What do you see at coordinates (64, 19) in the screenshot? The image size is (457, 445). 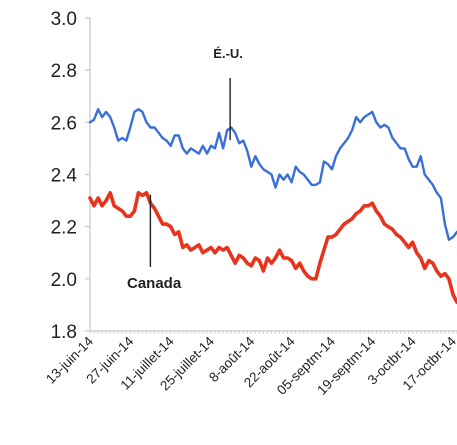 I see `y-tick-label: 3.0` at bounding box center [64, 19].